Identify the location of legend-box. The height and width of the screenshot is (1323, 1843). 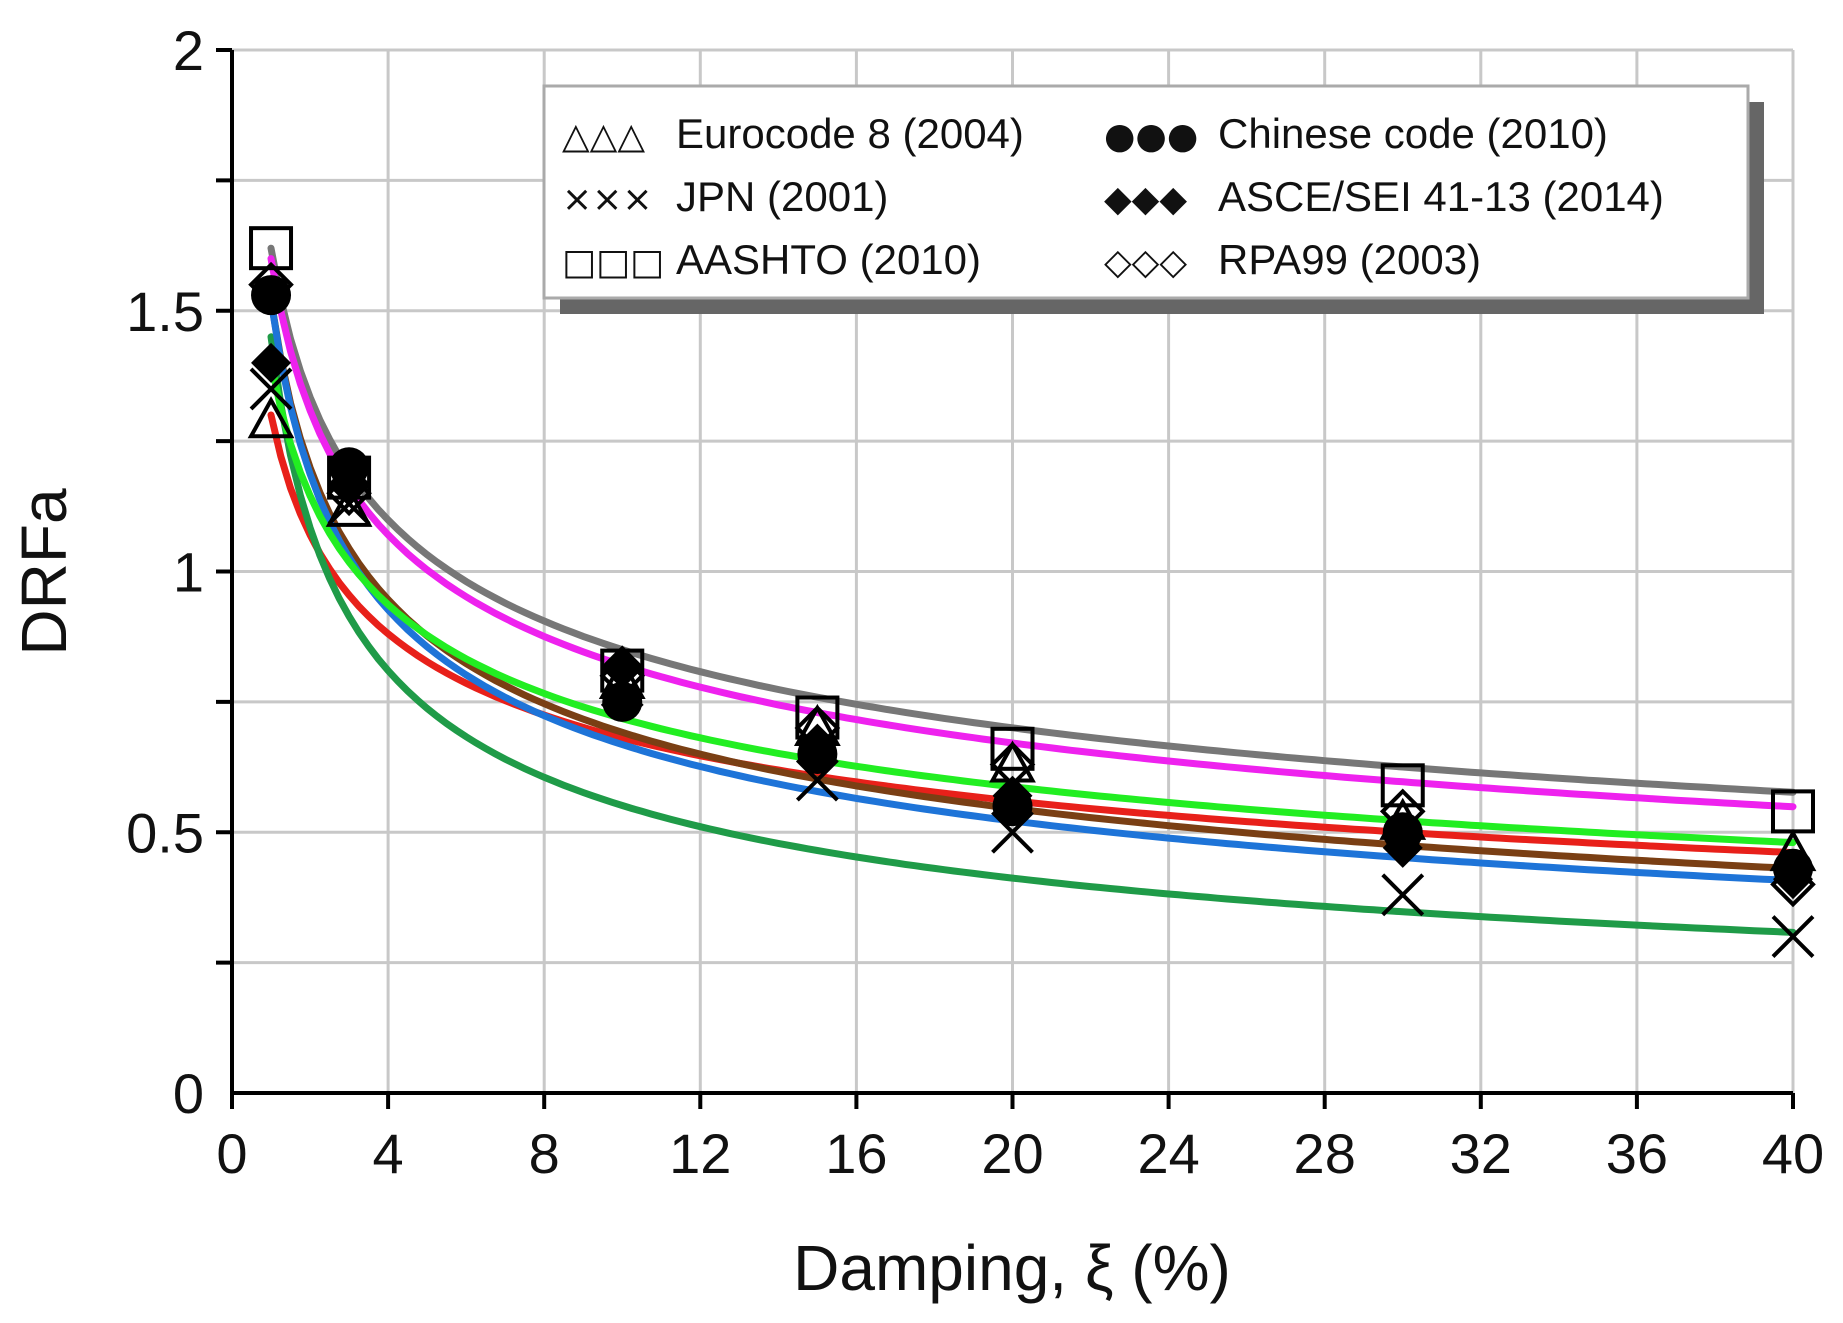
(1146, 192).